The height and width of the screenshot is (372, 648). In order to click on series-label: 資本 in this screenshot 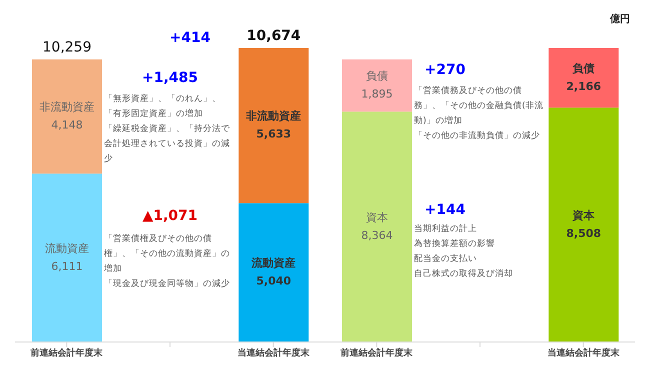, I will do `click(377, 217)`.